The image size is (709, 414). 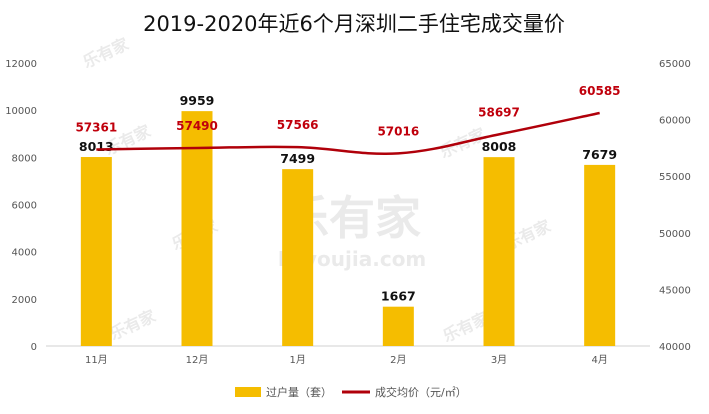 What do you see at coordinates (34, 347) in the screenshot?
I see `y-left-tick-label: 0` at bounding box center [34, 347].